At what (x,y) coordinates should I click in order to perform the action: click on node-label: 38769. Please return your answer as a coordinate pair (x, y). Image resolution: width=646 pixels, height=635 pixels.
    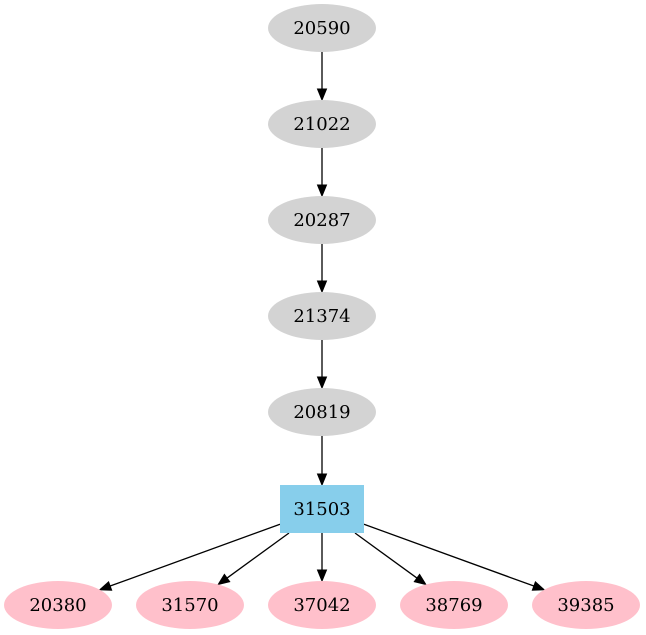
    Looking at the image, I should click on (453, 605).